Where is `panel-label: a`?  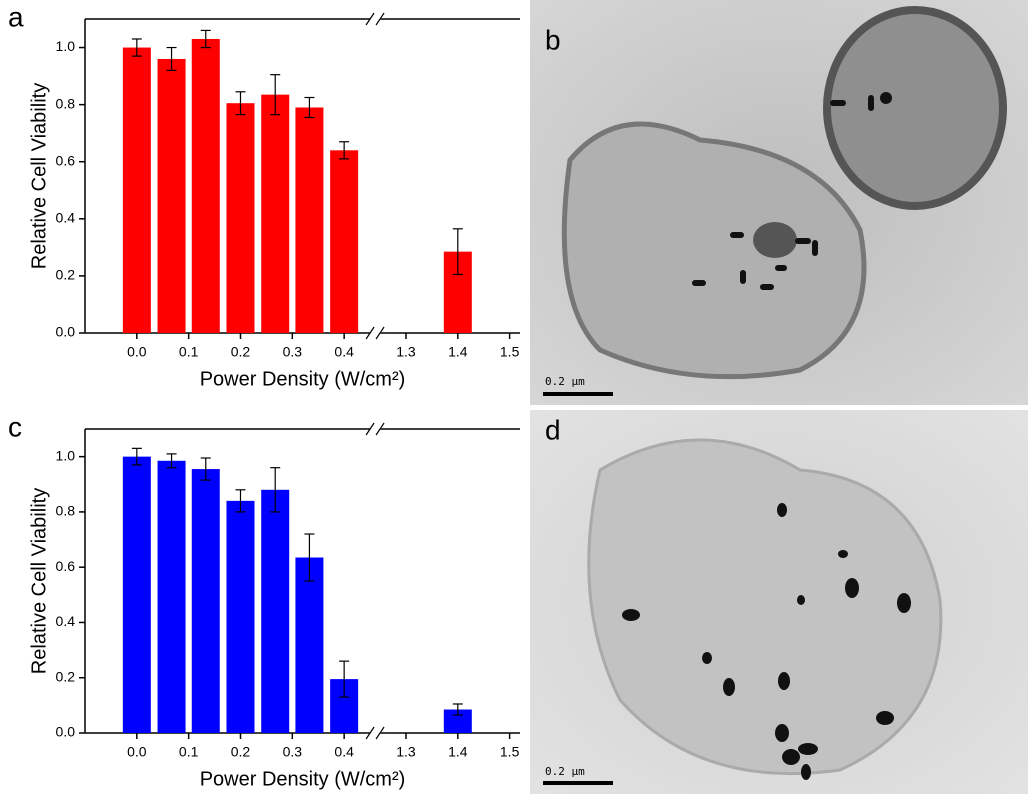
panel-label: a is located at coordinates (16, 16).